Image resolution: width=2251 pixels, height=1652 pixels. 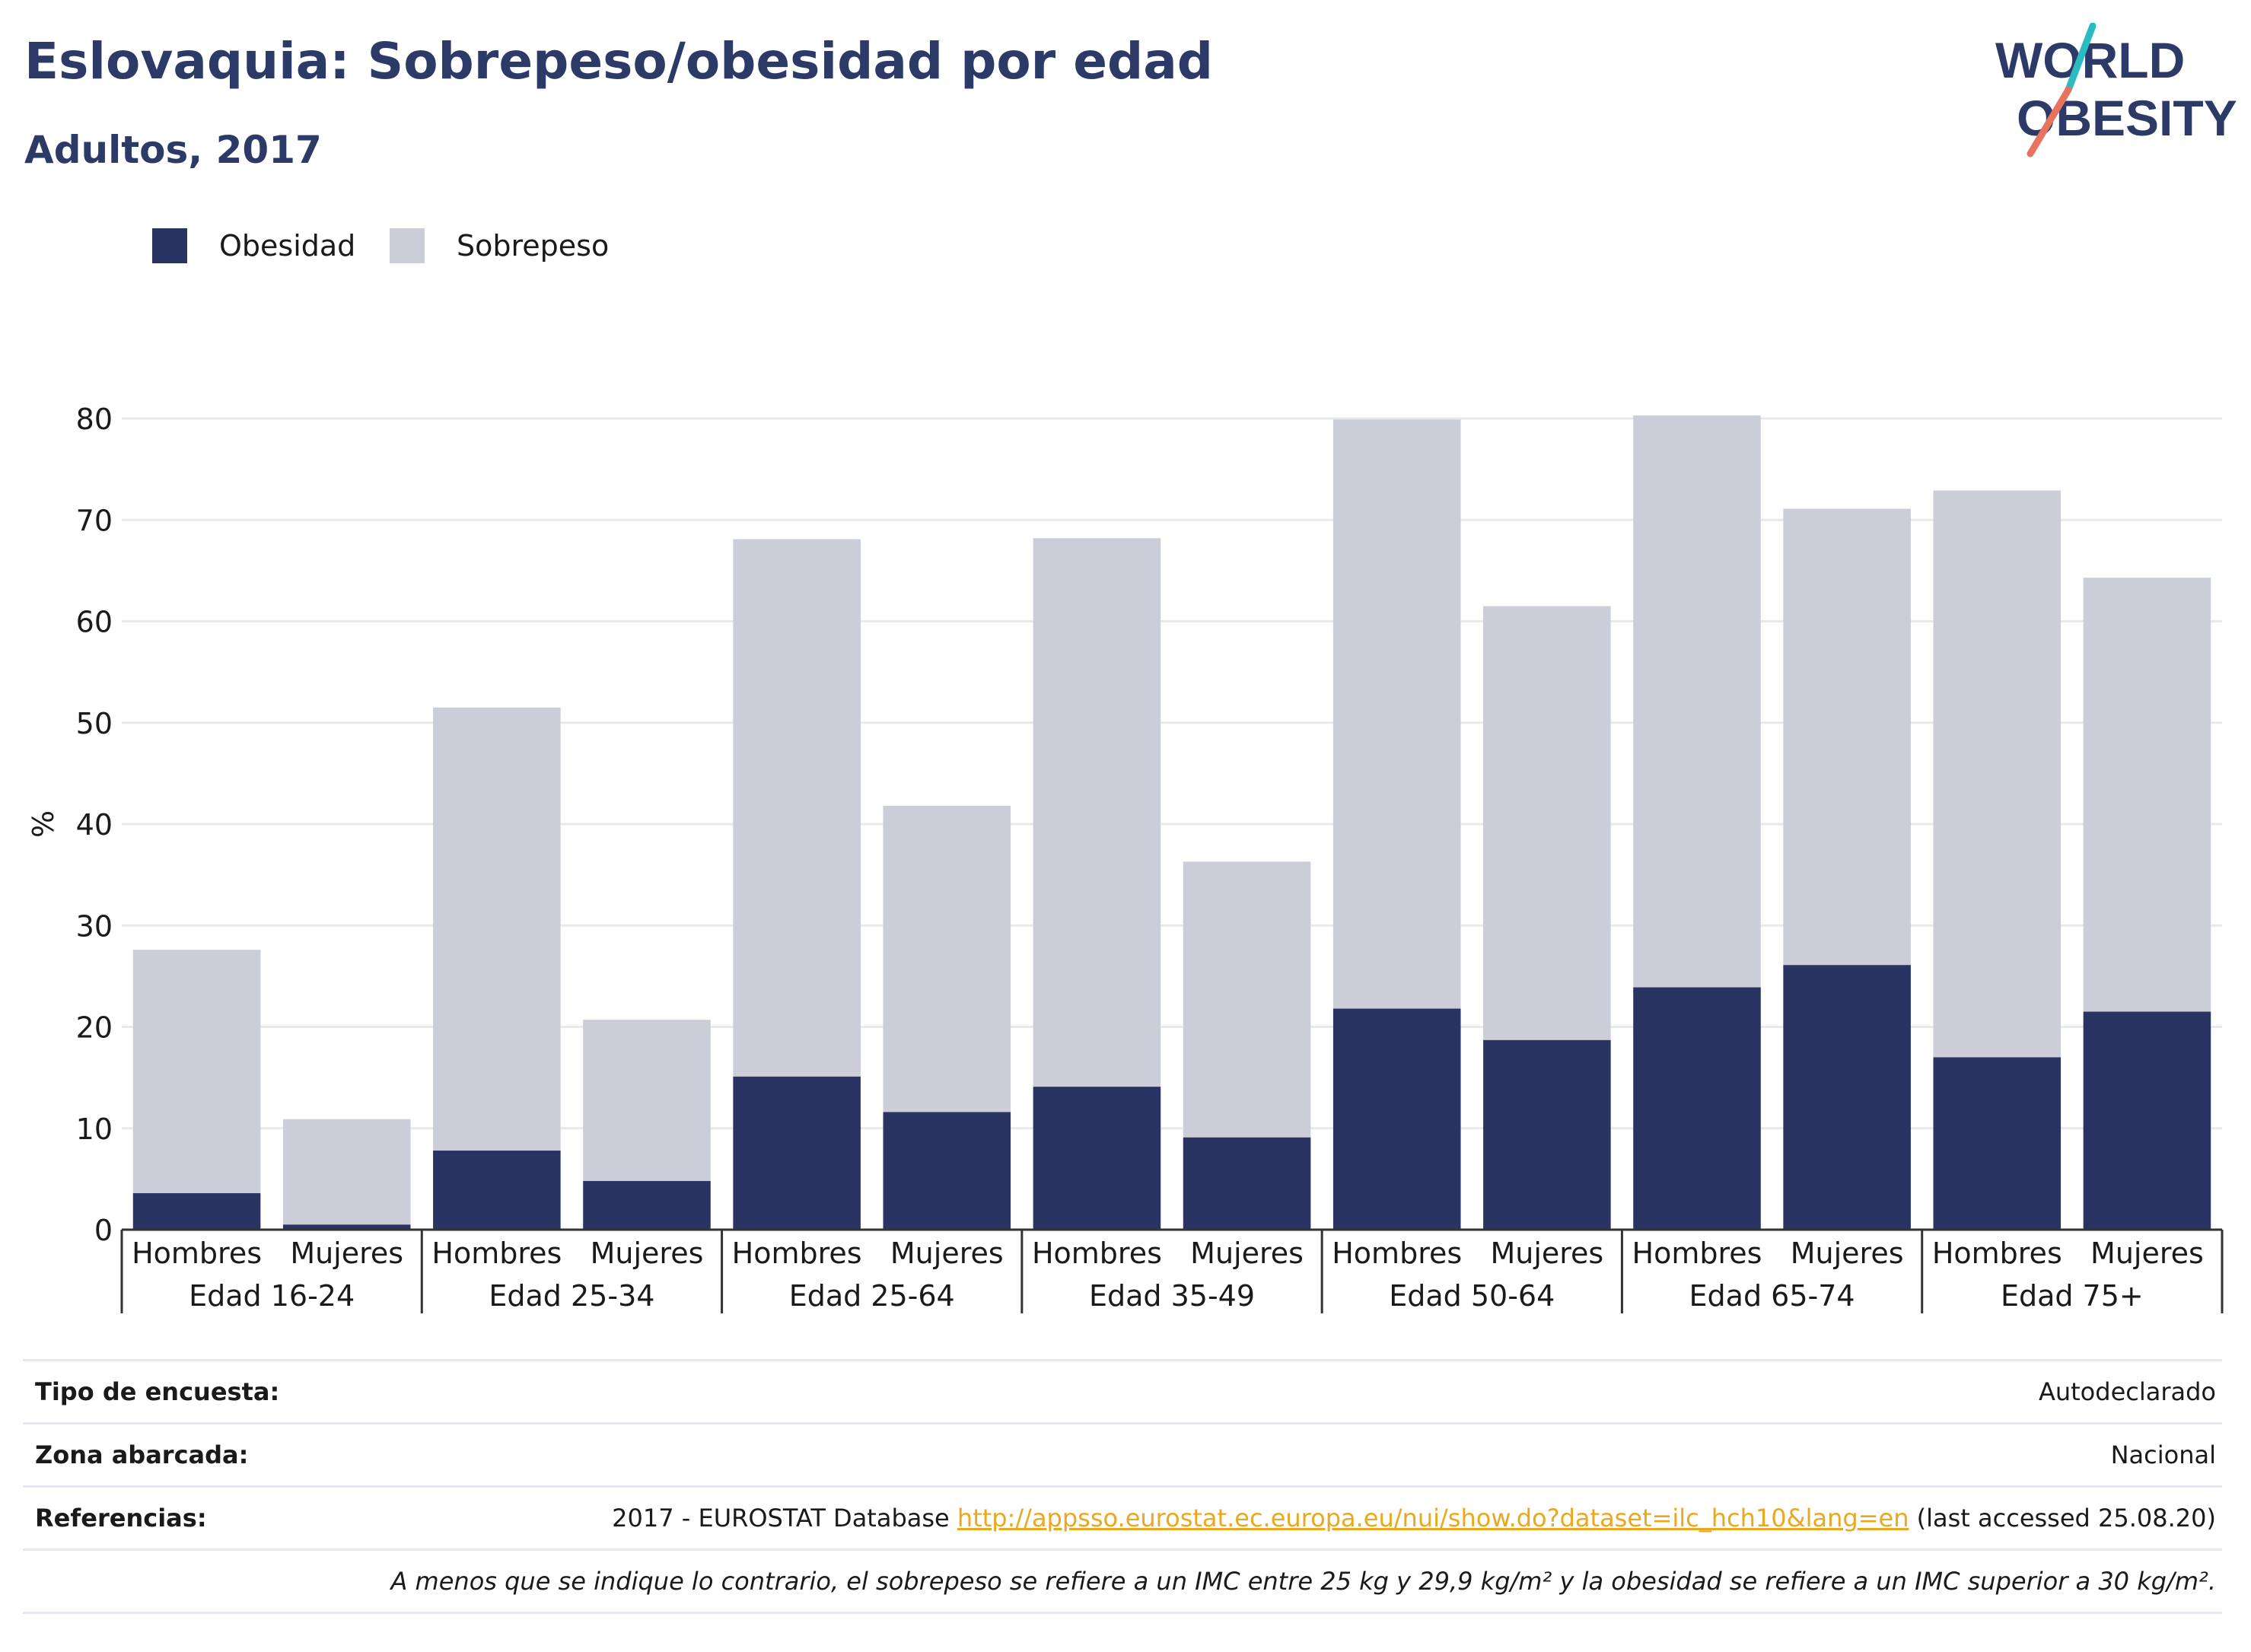 What do you see at coordinates (94, 1129) in the screenshot?
I see `y-tick-label: 10` at bounding box center [94, 1129].